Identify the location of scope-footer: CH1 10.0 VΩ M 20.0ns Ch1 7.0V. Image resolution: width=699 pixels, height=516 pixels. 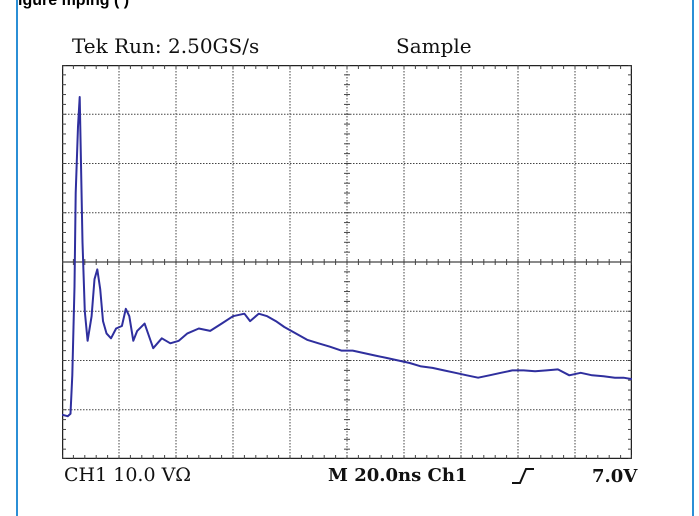
(349, 478).